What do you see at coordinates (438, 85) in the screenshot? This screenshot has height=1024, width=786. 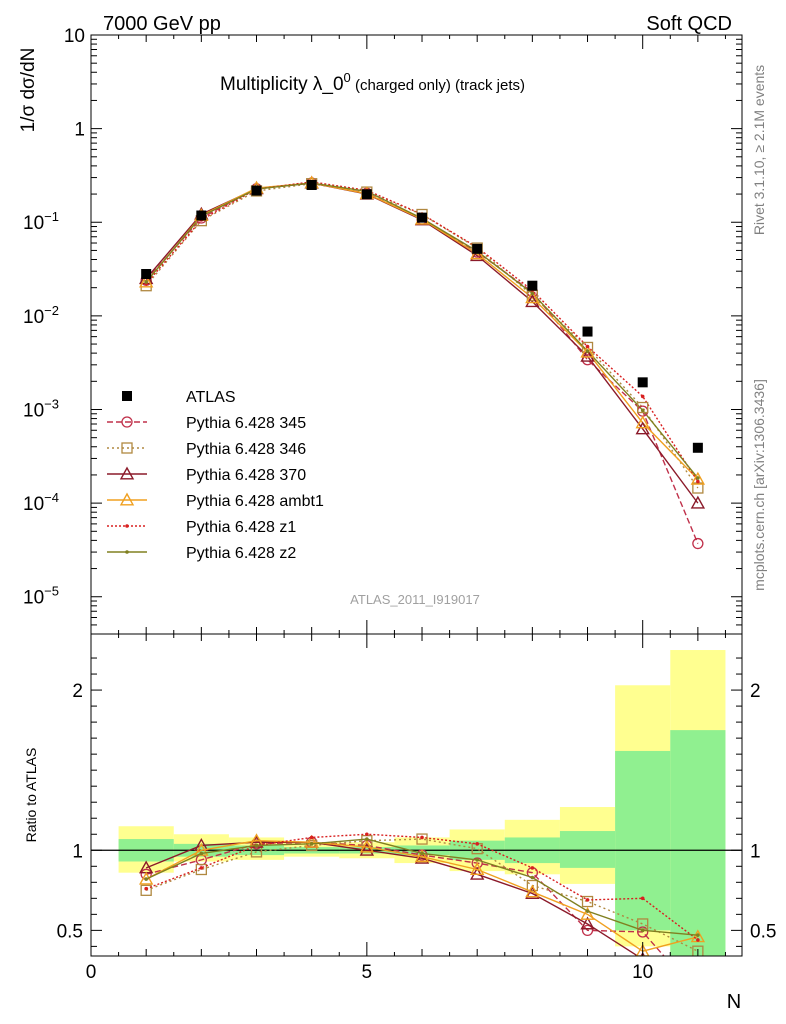 I see `title-sub: (charged only) (track jets)` at bounding box center [438, 85].